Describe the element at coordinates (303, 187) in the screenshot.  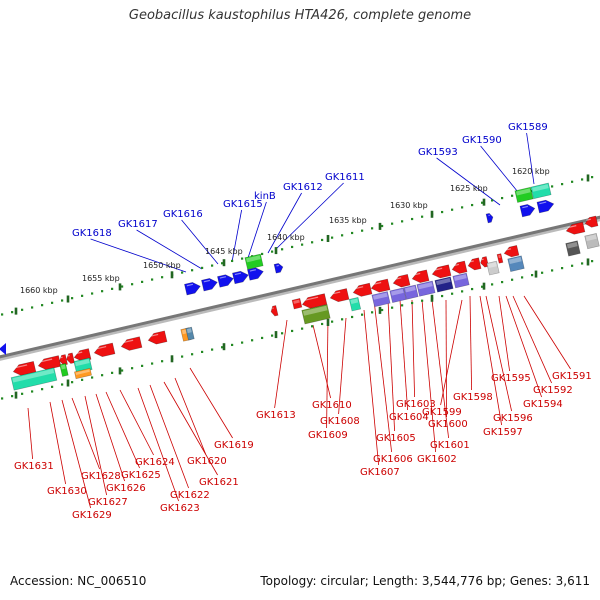
I see `forward-gene-label: GK1612` at that location.